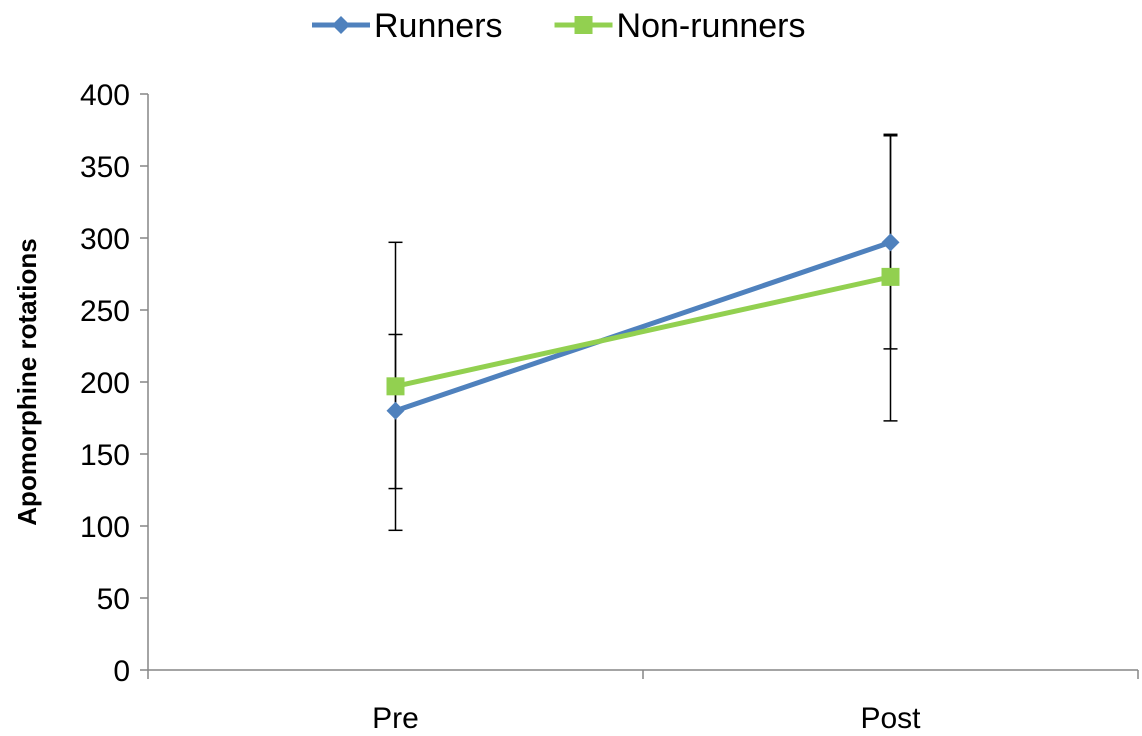  What do you see at coordinates (438, 26) in the screenshot?
I see `legend-label: Runners` at bounding box center [438, 26].